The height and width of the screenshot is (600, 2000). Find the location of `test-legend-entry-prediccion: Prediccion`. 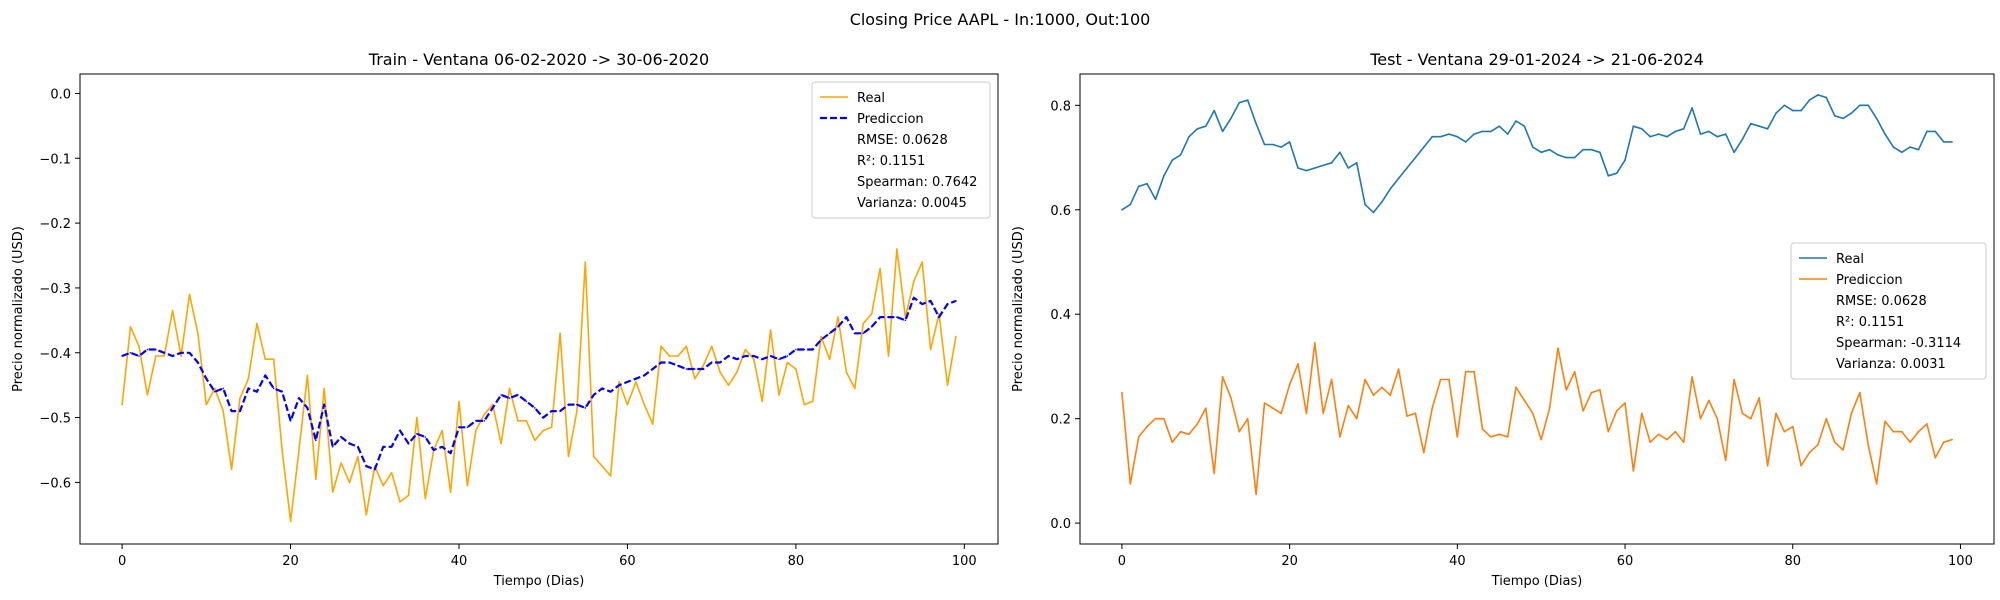

test-legend-entry-prediccion: Prediccion is located at coordinates (1869, 280).